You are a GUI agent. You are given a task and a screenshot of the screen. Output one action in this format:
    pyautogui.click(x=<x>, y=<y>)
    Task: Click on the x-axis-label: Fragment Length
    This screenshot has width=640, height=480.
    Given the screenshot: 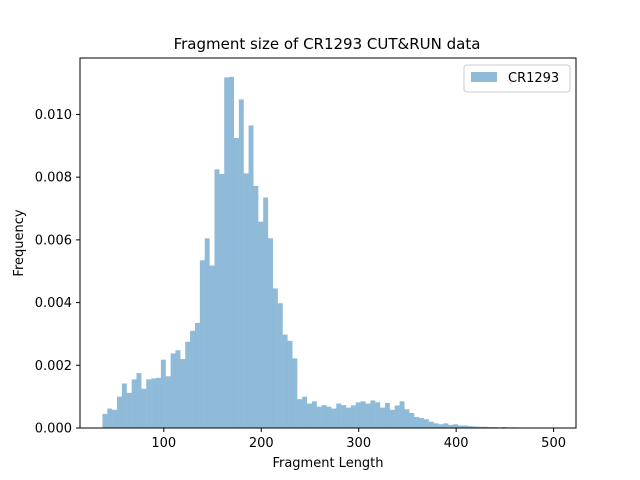 What is the action you would take?
    pyautogui.click(x=327, y=463)
    